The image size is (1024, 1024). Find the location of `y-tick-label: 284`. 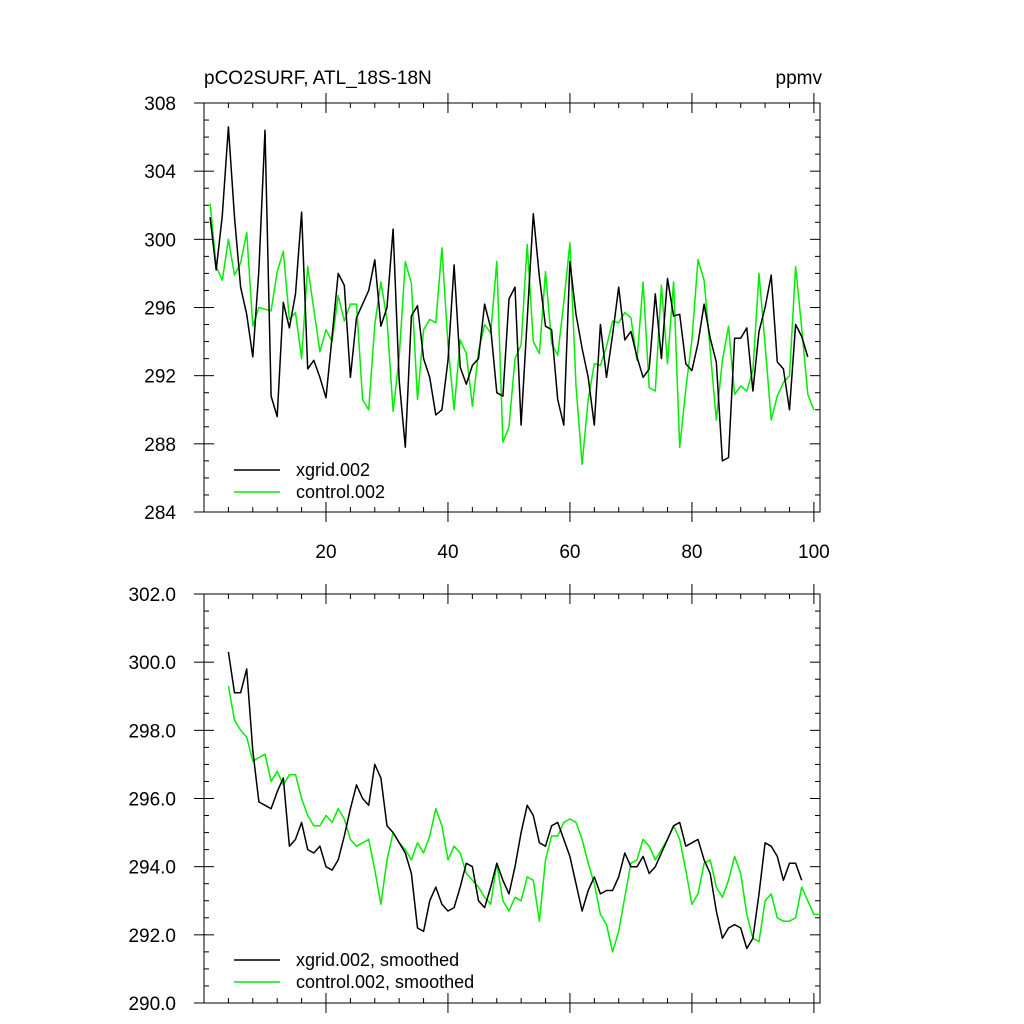

y-tick-label: 284 is located at coordinates (160, 513).